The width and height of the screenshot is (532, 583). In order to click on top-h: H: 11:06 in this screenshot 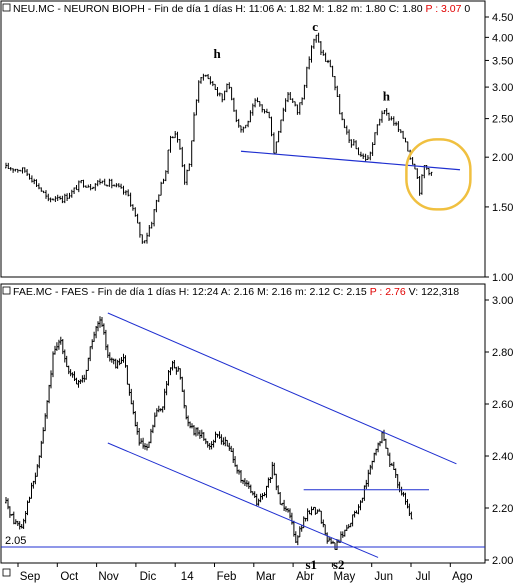, I will do `click(254, 9)`.